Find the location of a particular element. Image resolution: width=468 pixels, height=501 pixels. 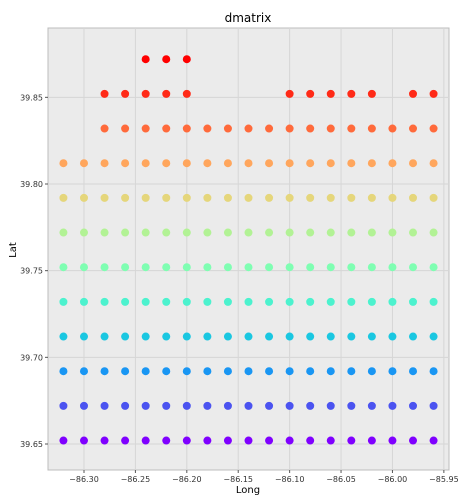

x-tick-label: −86.15 is located at coordinates (238, 479).